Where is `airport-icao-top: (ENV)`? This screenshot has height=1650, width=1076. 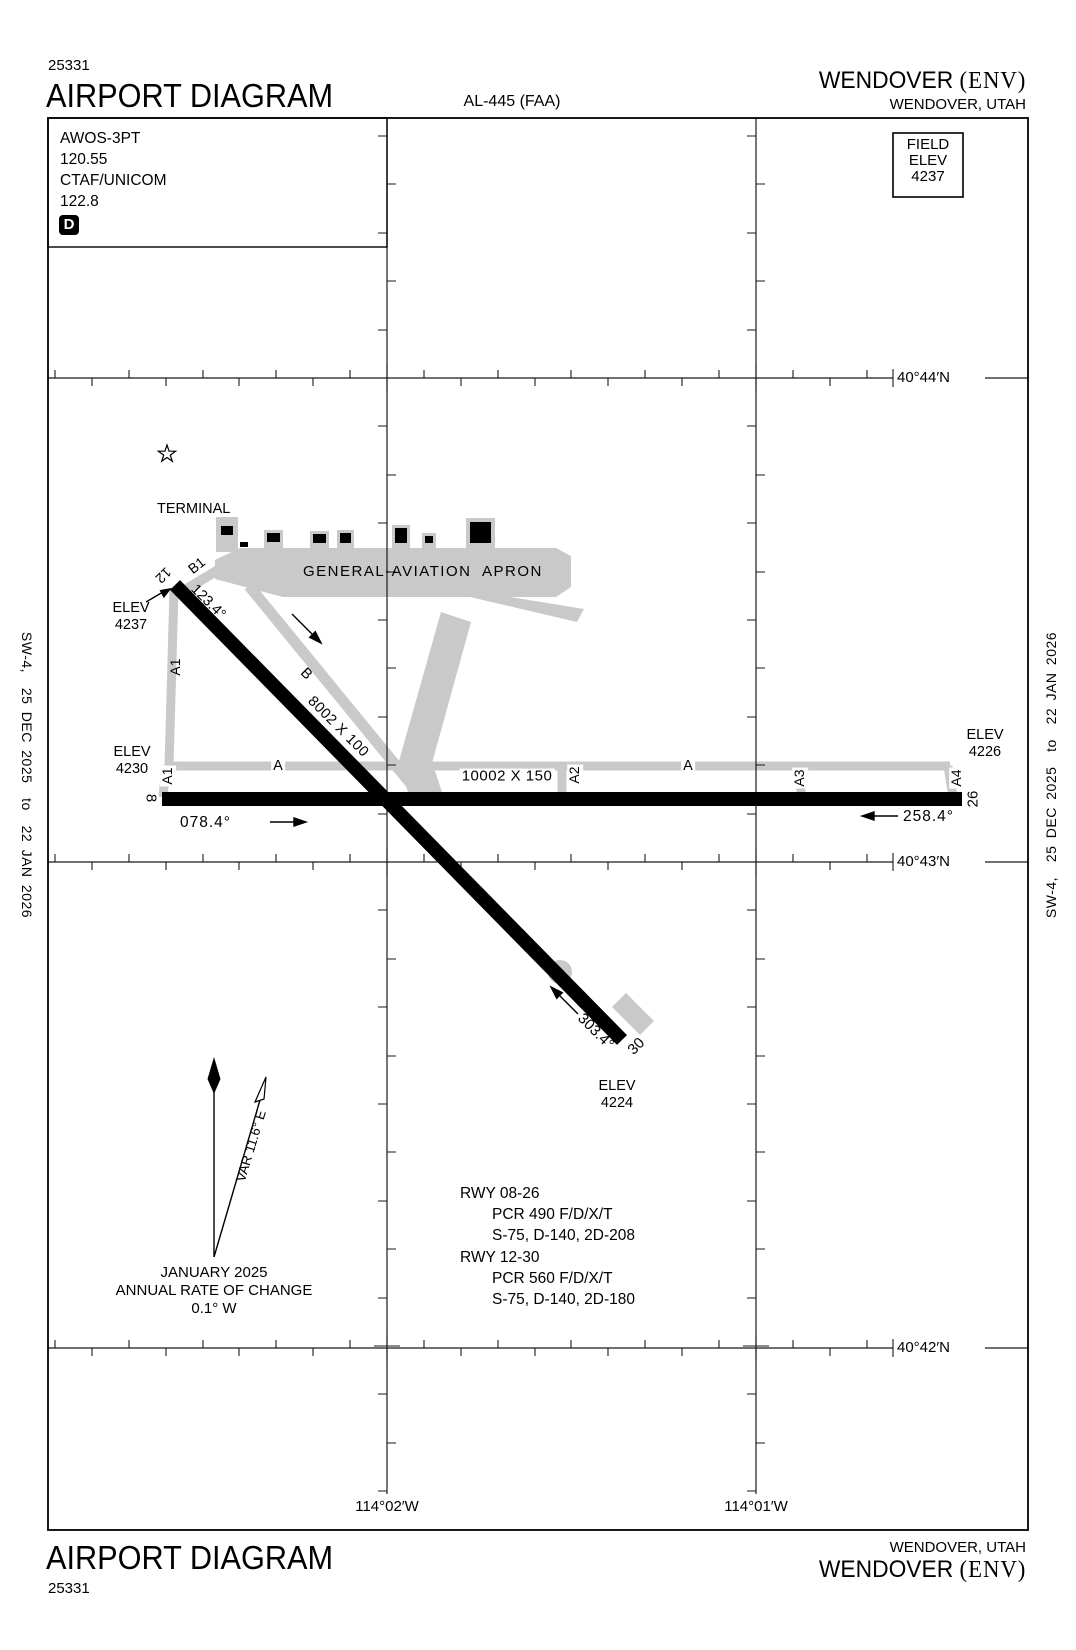 airport-icao-top: (ENV) is located at coordinates (992, 81).